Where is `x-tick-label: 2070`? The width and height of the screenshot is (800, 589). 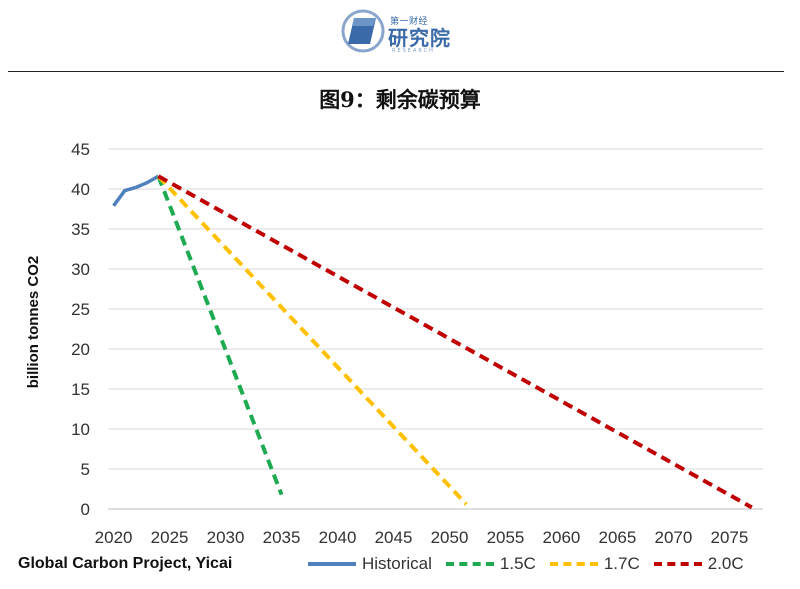
x-tick-label: 2070 is located at coordinates (674, 537).